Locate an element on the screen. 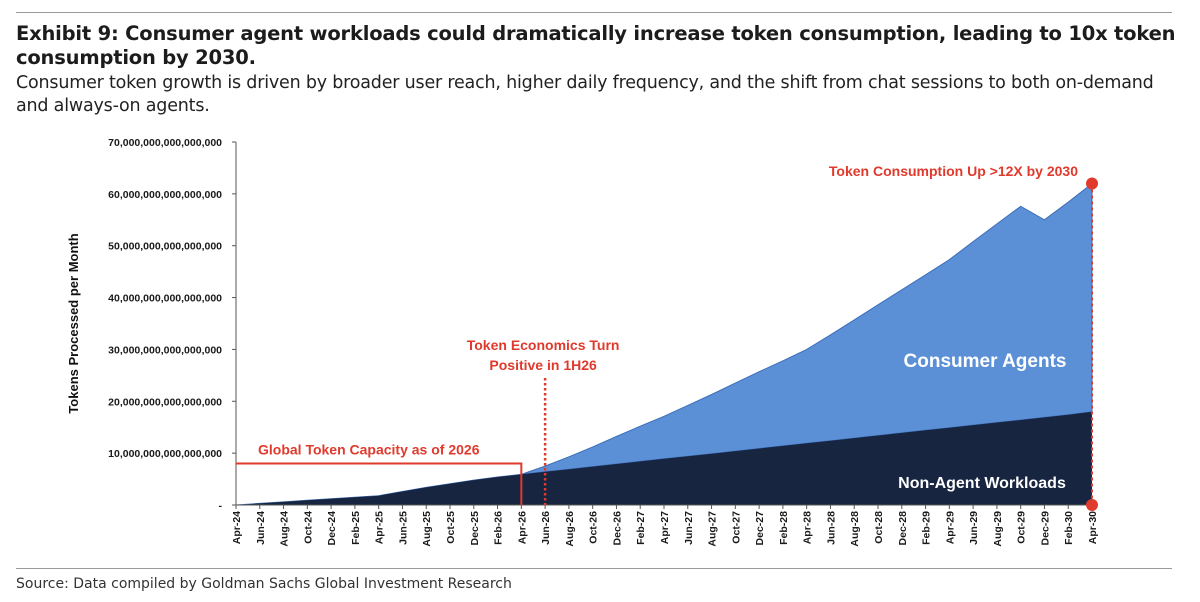 Image resolution: width=1200 pixels, height=602 pixels. x-tick-label: Apr-29 is located at coordinates (950, 527).